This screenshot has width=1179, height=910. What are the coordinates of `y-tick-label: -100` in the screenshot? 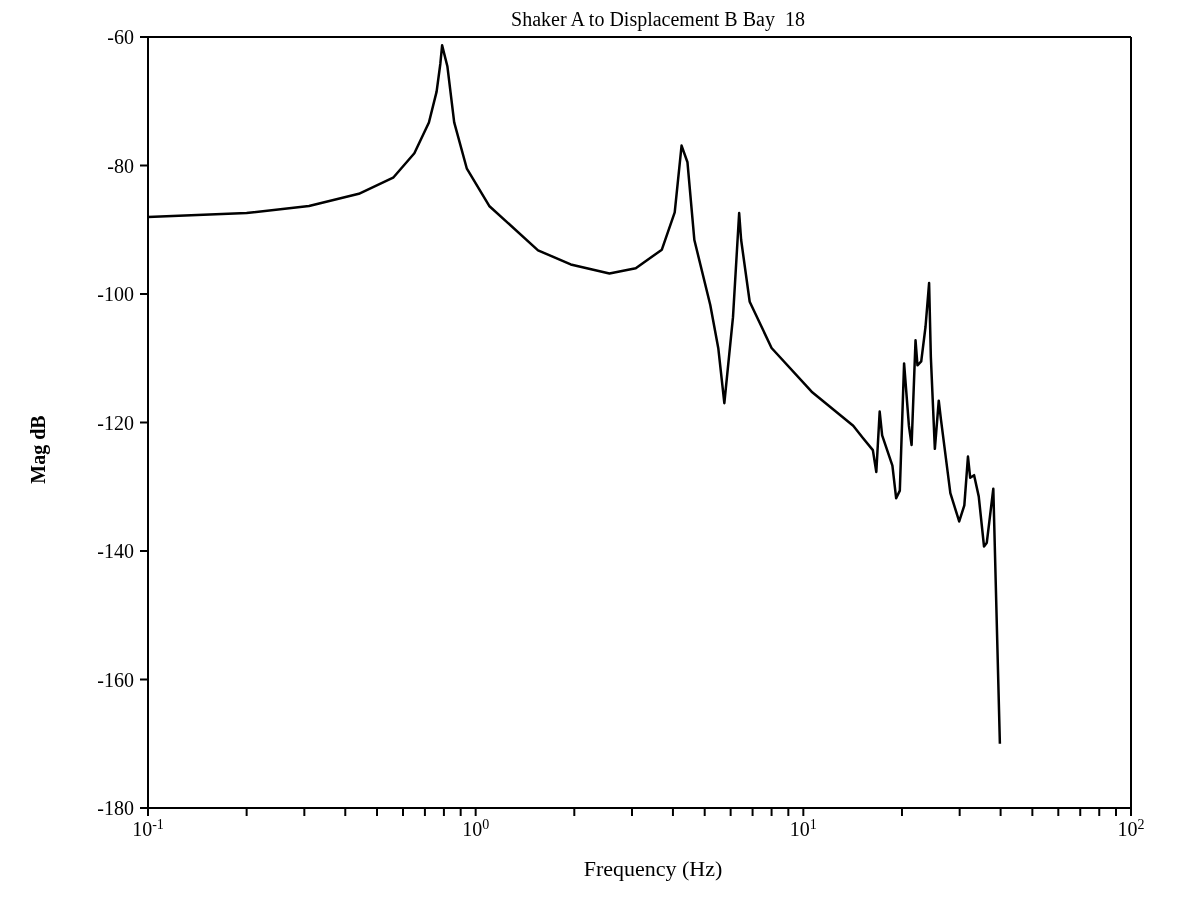 It's located at (115, 294).